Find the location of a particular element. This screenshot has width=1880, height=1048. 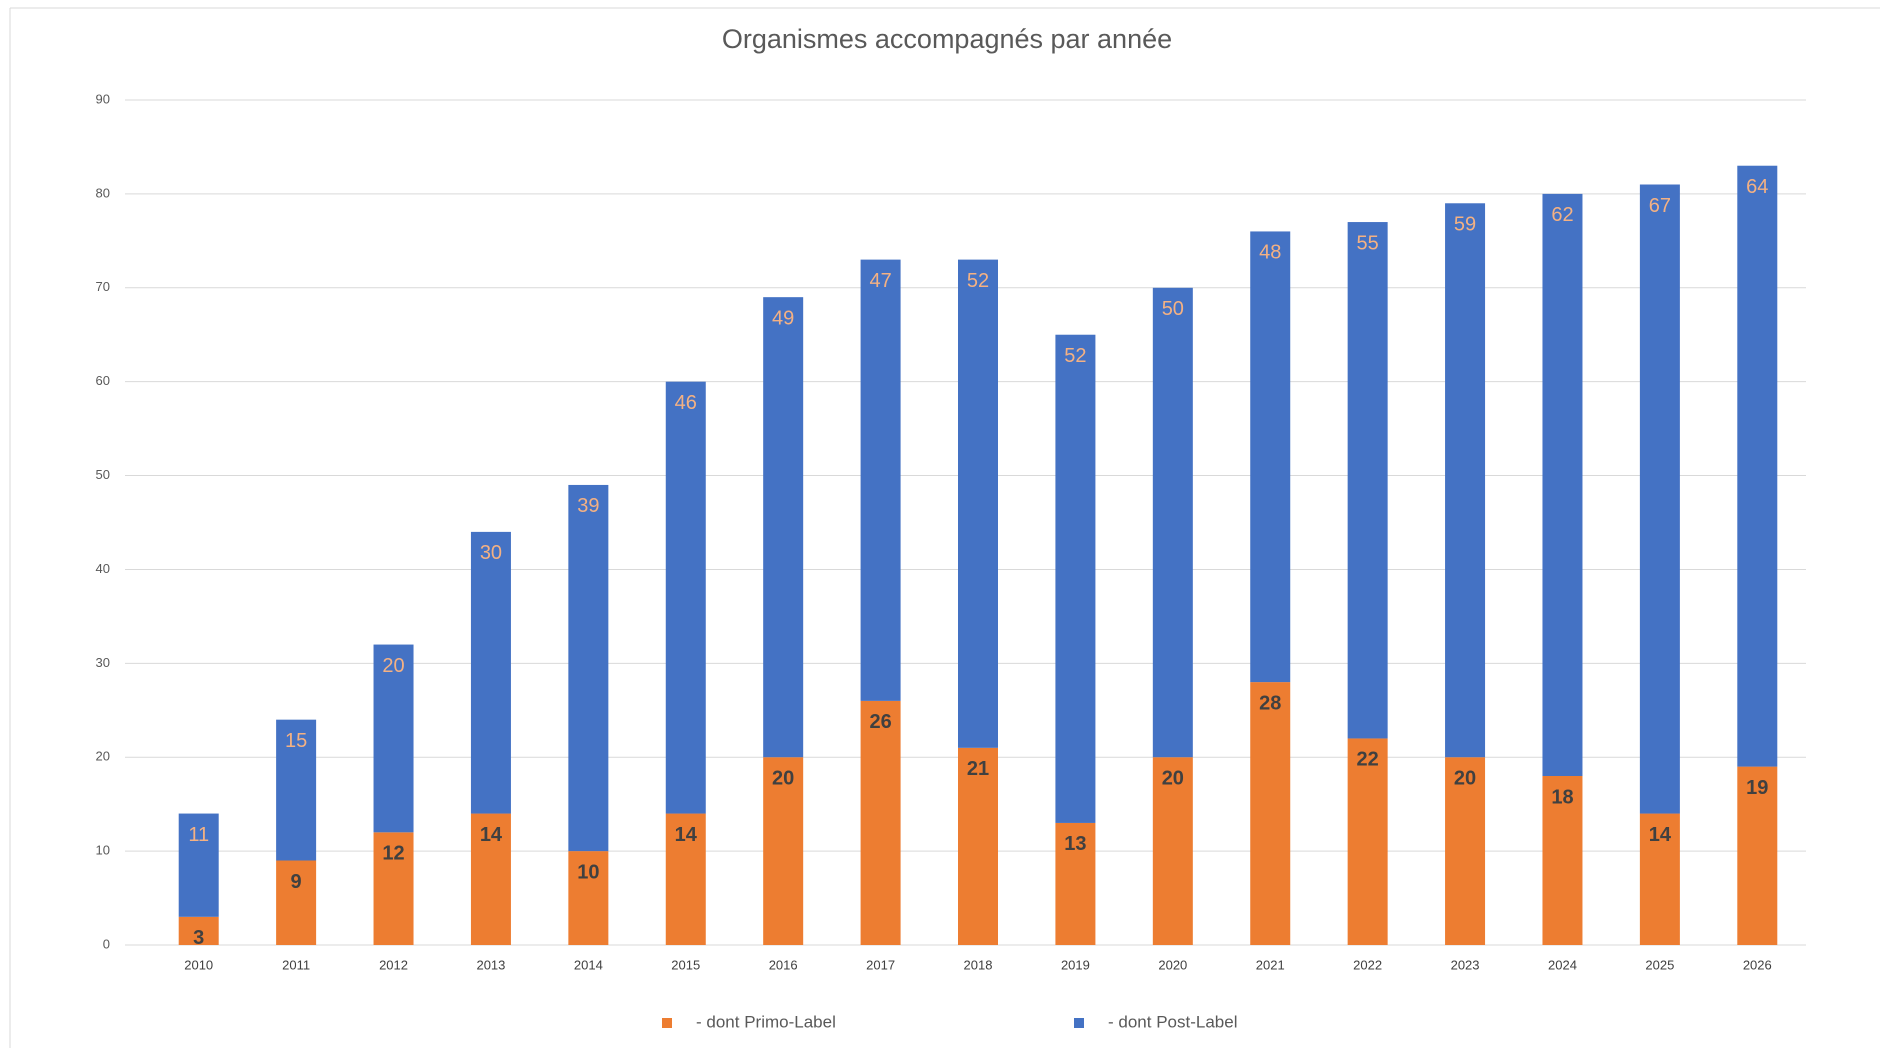

data-label: 12 is located at coordinates (393, 854).